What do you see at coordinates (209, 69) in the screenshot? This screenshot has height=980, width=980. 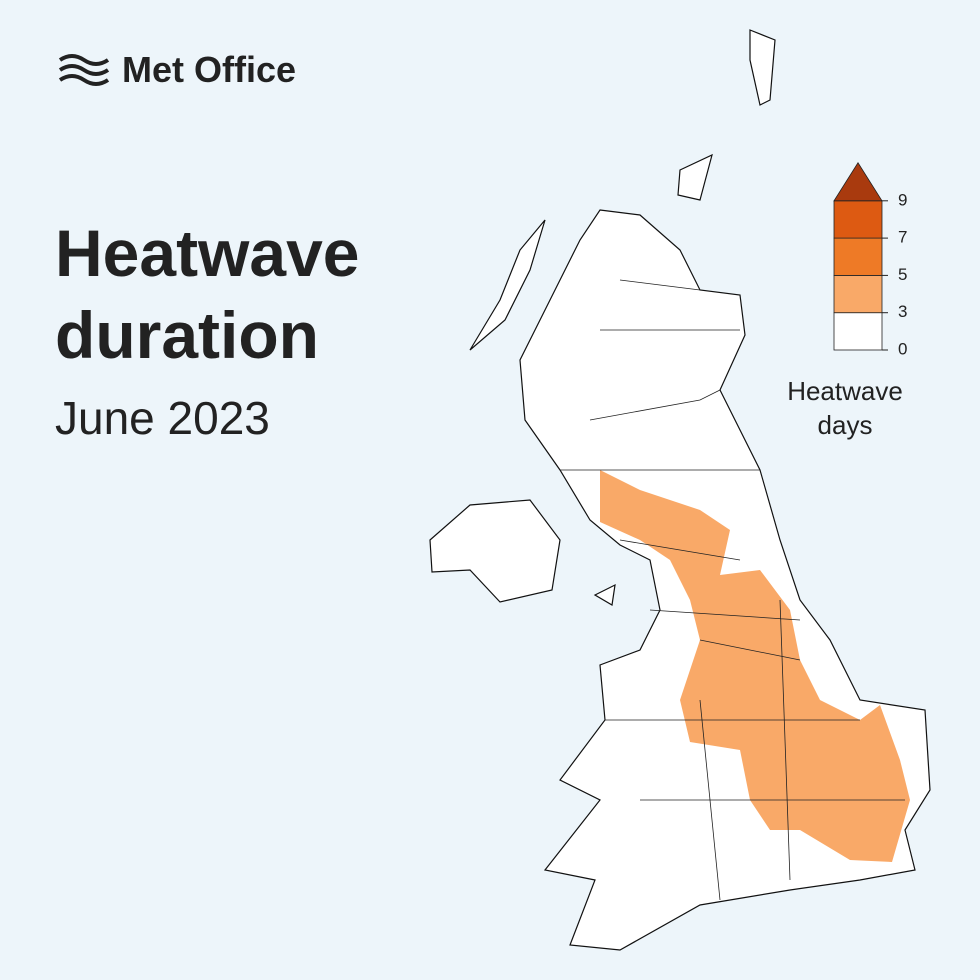 I see `logo-text: Met Office` at bounding box center [209, 69].